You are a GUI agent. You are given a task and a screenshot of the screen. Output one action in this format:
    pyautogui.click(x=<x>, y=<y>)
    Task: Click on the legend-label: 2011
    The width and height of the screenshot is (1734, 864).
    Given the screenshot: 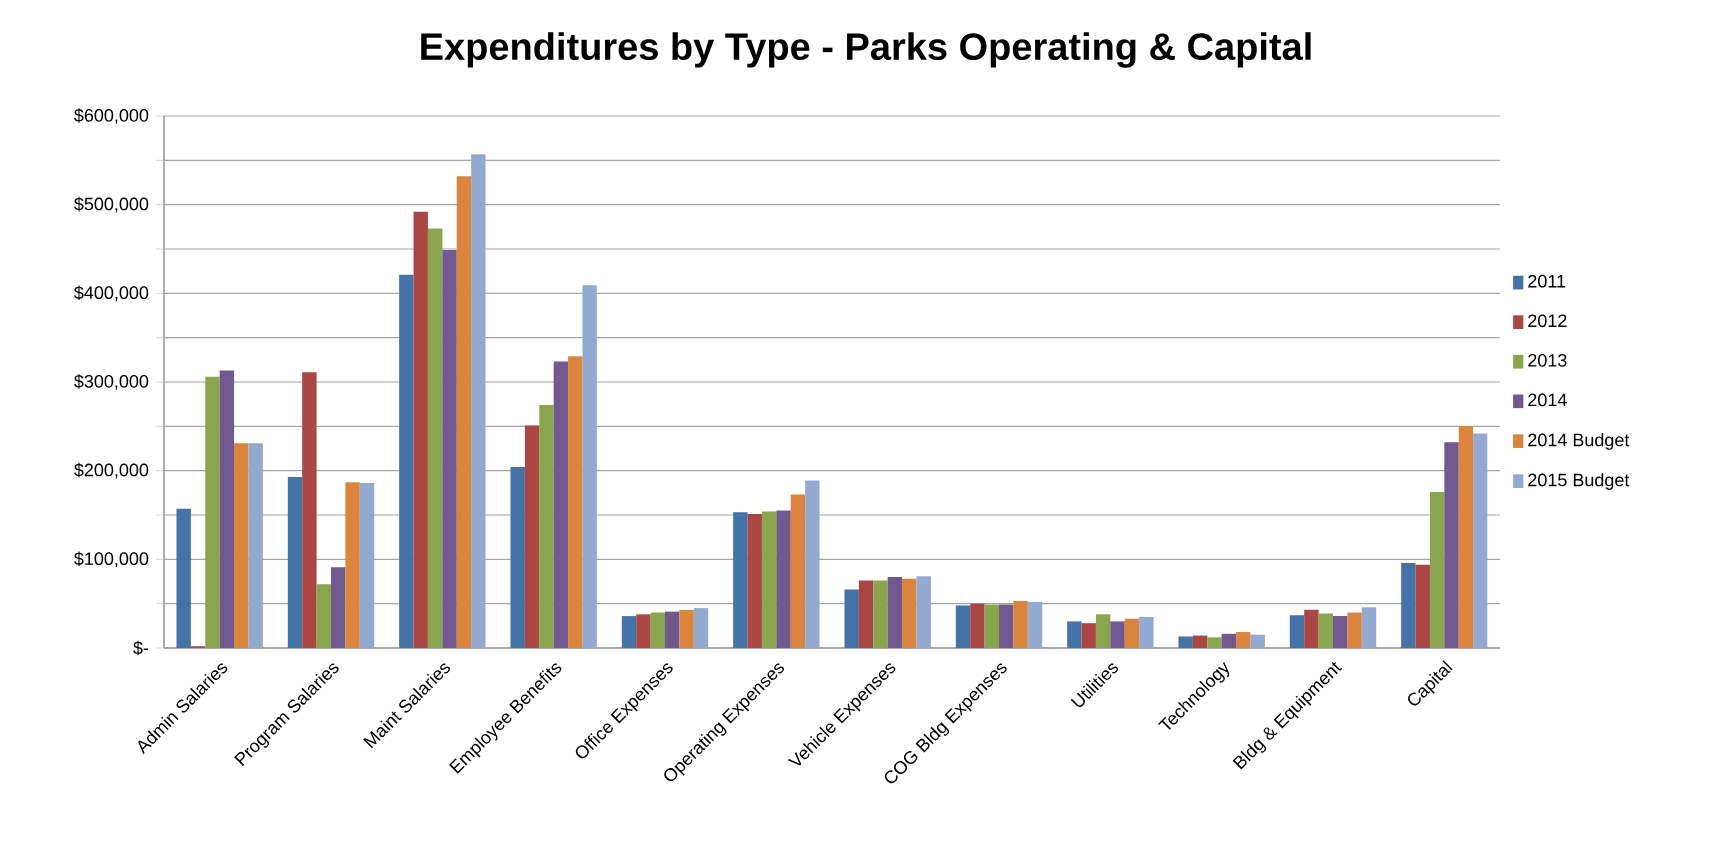 What is the action you would take?
    pyautogui.click(x=1547, y=281)
    